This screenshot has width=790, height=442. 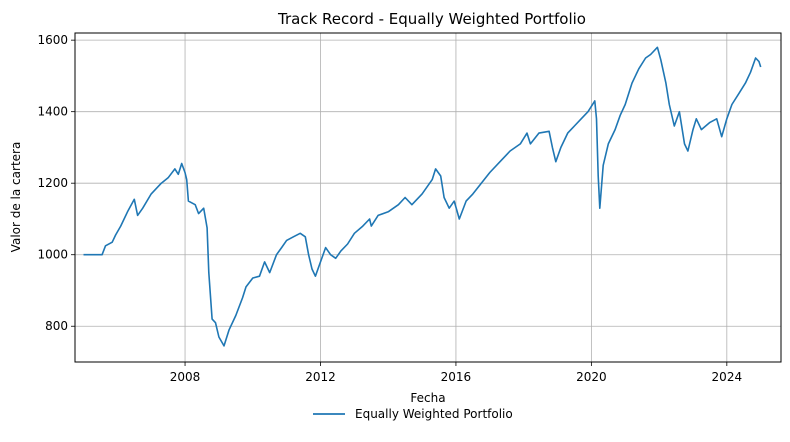 I want to click on x-tick-label: 2008, so click(x=185, y=377).